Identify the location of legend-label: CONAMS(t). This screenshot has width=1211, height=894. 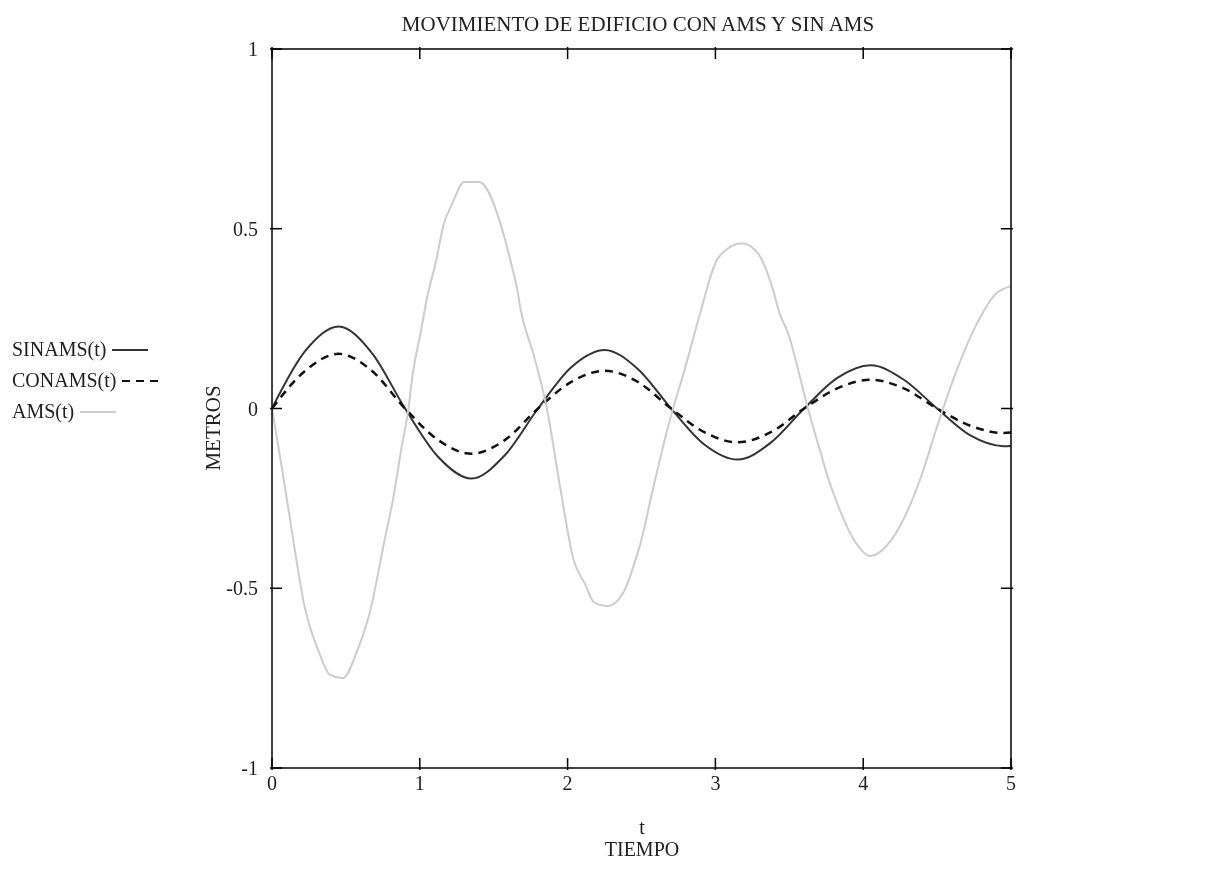
(64, 380).